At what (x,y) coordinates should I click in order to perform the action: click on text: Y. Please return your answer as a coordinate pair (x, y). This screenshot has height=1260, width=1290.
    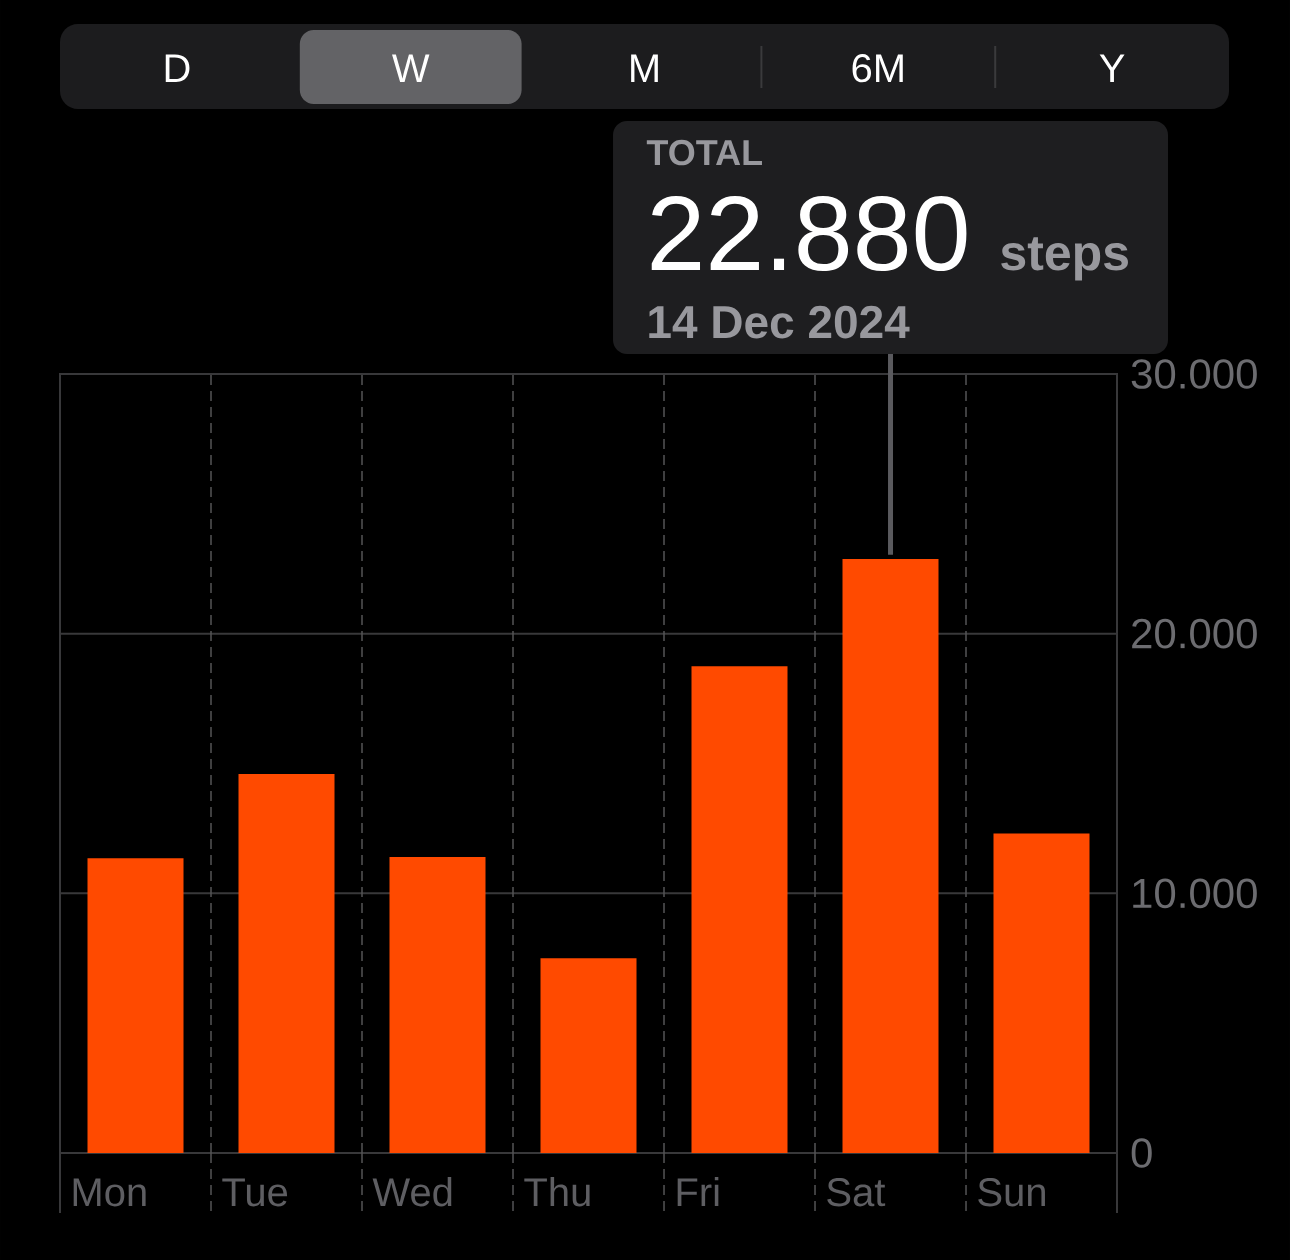
    Looking at the image, I should click on (1112, 68).